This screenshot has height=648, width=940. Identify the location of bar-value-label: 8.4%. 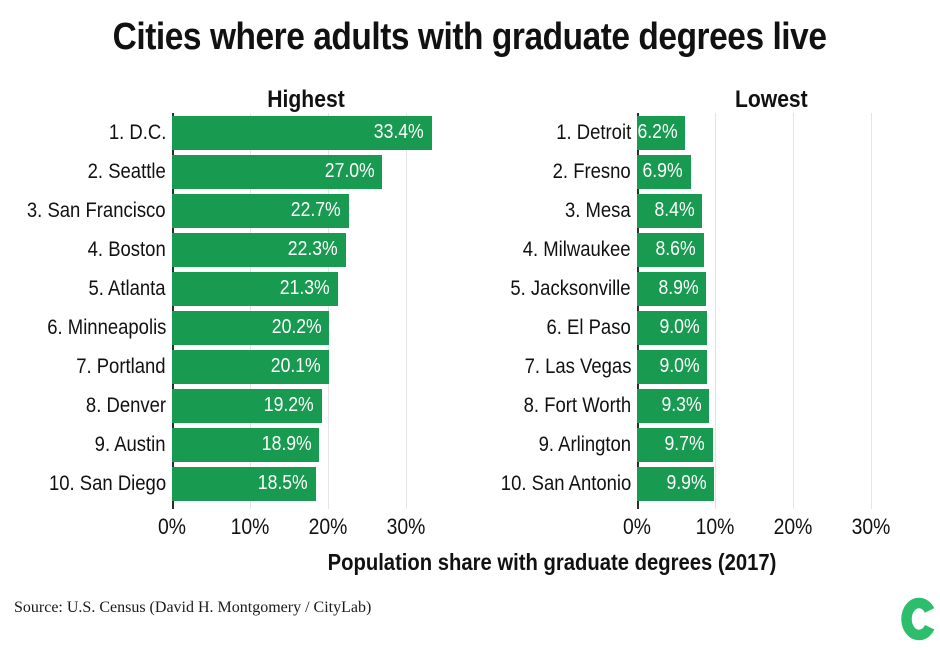
(676, 210).